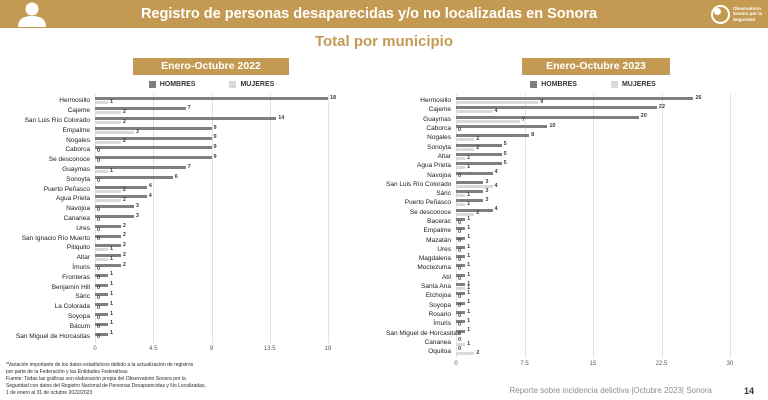 The image size is (768, 400). Describe the element at coordinates (576, 100) in the screenshot. I see `chart-row: Hermosillo 26 9` at that location.